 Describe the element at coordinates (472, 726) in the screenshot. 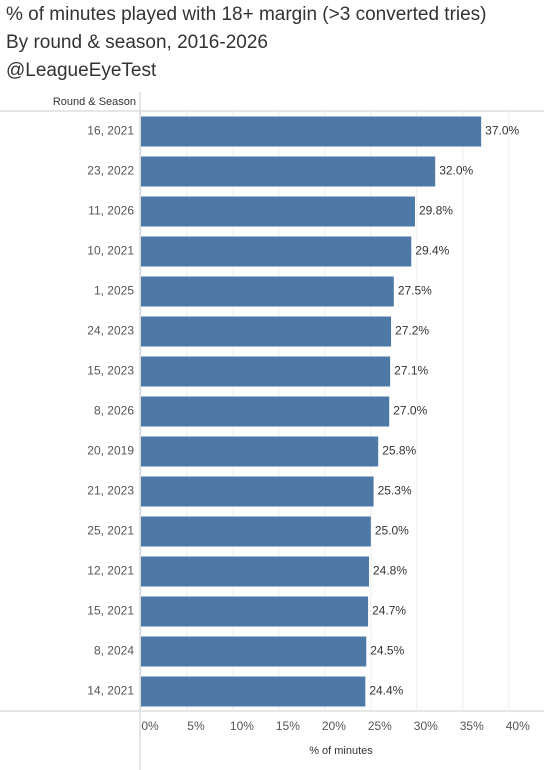

I see `x-tick-label: 35%` at that location.